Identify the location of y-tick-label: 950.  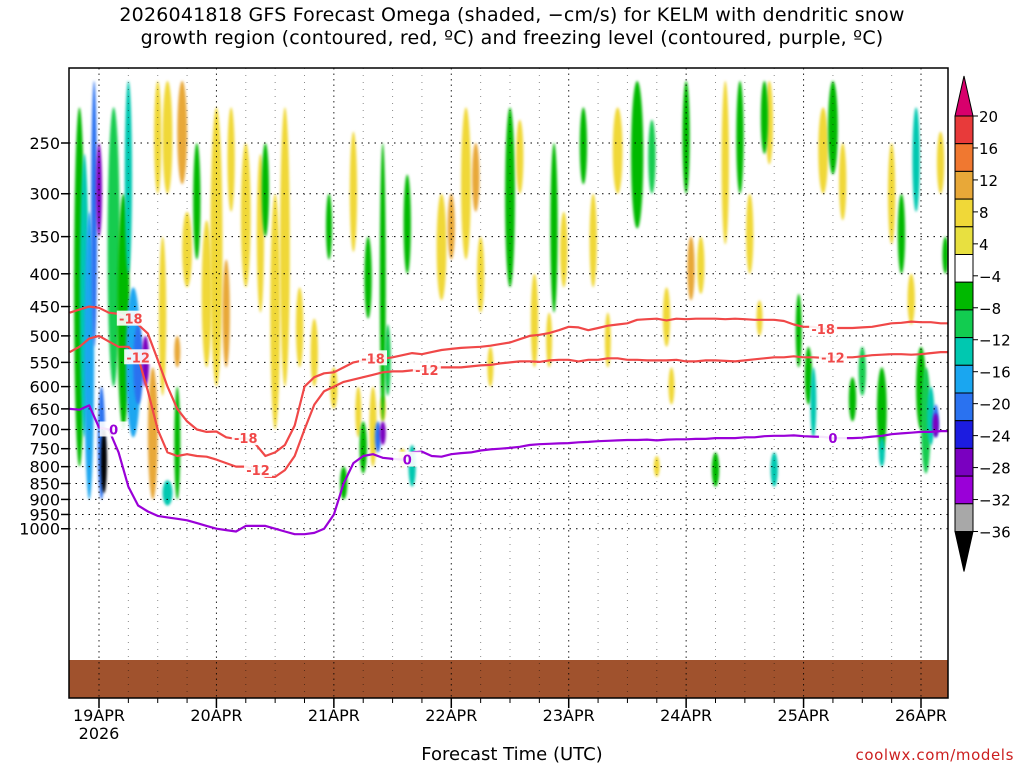
(44, 514).